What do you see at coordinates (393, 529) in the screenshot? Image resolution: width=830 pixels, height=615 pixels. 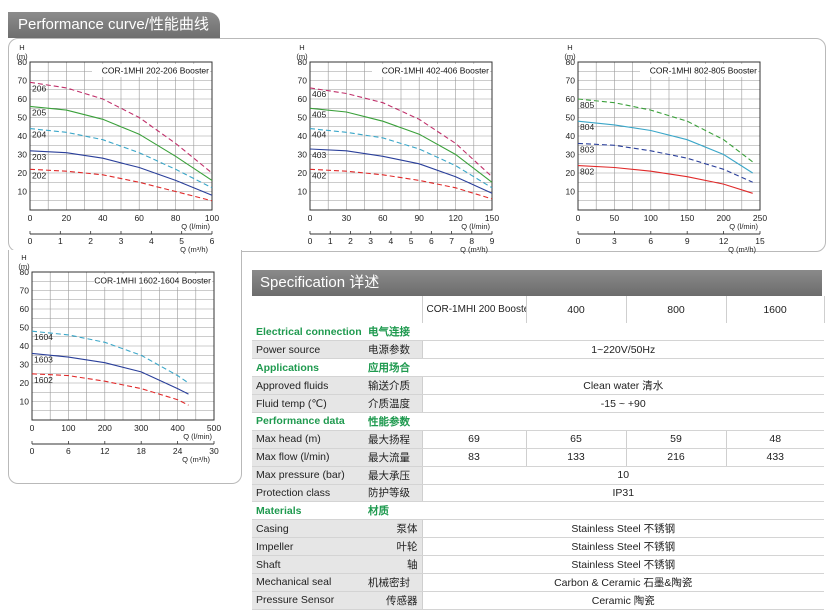 I see `spec-label-cn: 泵体` at bounding box center [393, 529].